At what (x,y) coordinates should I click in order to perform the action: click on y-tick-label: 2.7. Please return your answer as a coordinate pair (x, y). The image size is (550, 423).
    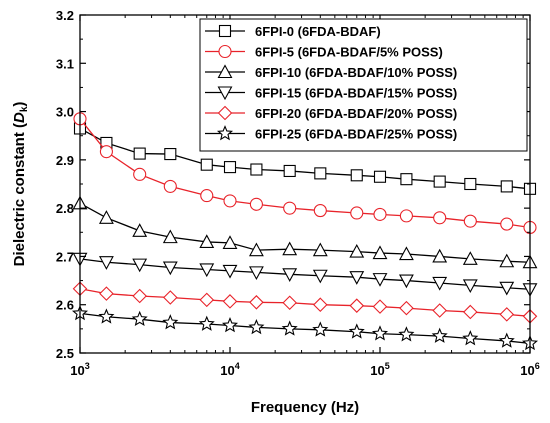
    Looking at the image, I should click on (65, 256).